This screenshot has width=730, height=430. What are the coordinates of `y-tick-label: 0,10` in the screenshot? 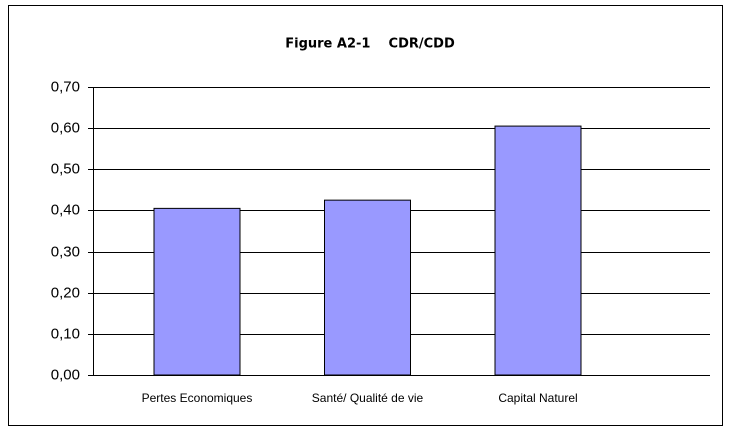 It's located at (65, 333).